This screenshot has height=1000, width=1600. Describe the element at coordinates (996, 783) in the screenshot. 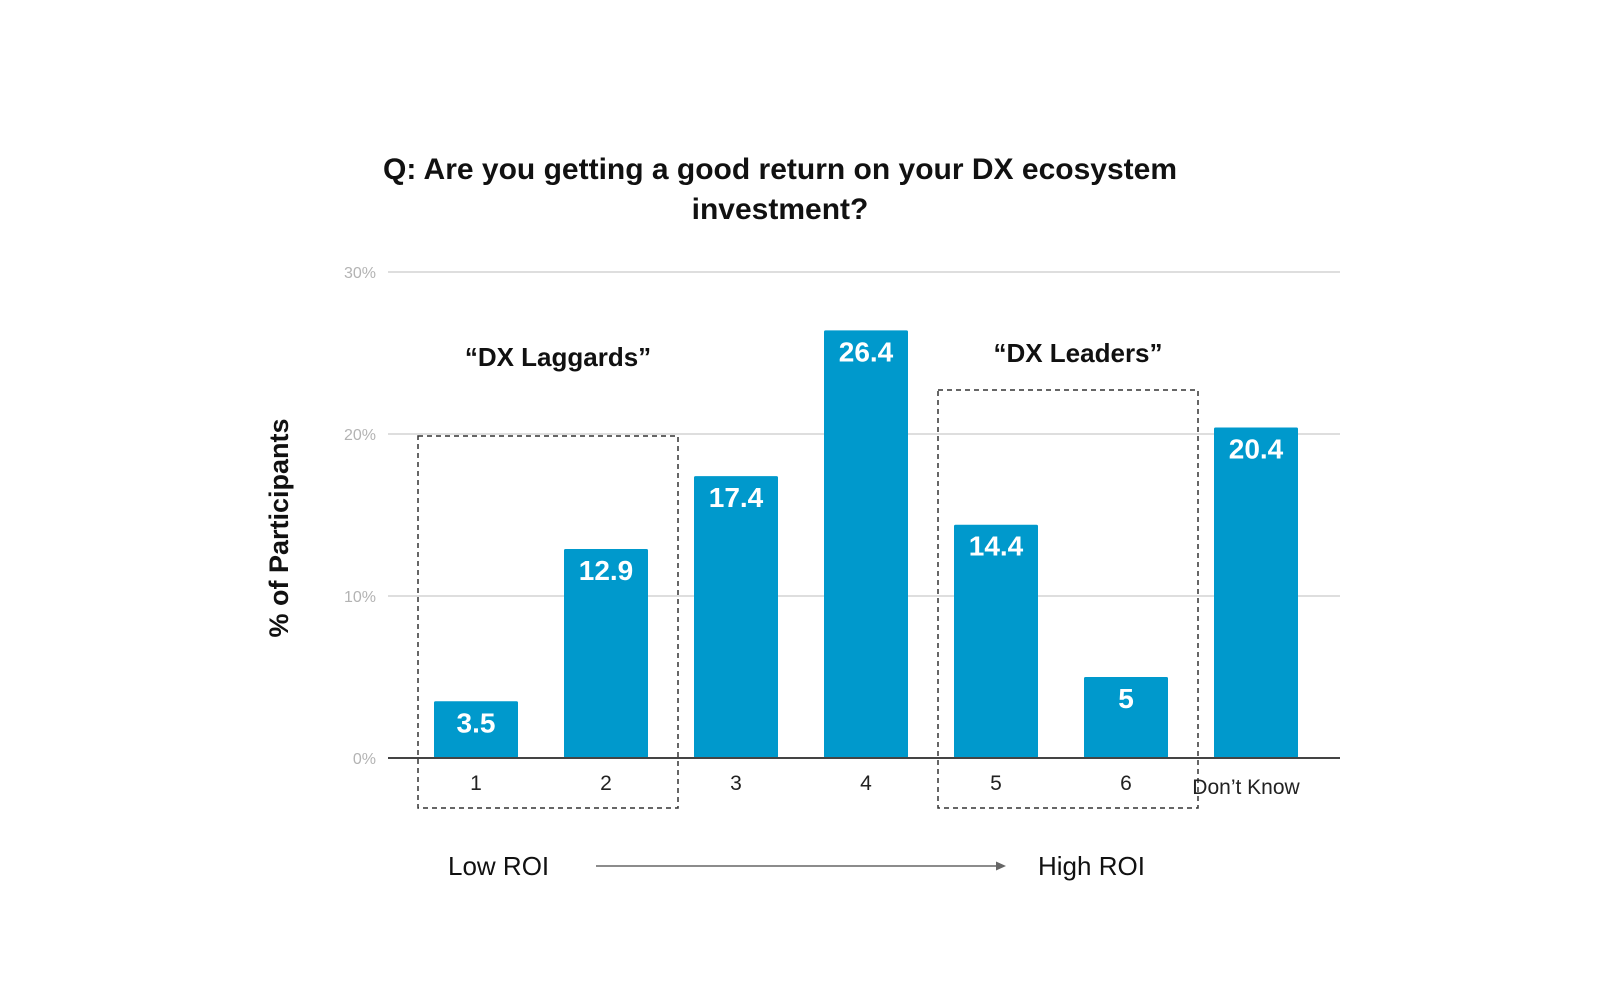

I see `x-category-label: 5` at that location.